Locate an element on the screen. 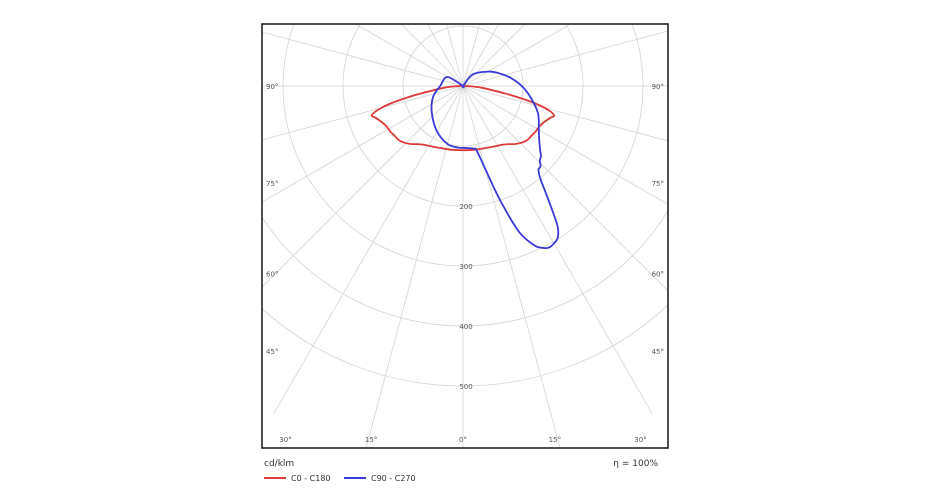  series-line-c0-c180 is located at coordinates (463, 118).